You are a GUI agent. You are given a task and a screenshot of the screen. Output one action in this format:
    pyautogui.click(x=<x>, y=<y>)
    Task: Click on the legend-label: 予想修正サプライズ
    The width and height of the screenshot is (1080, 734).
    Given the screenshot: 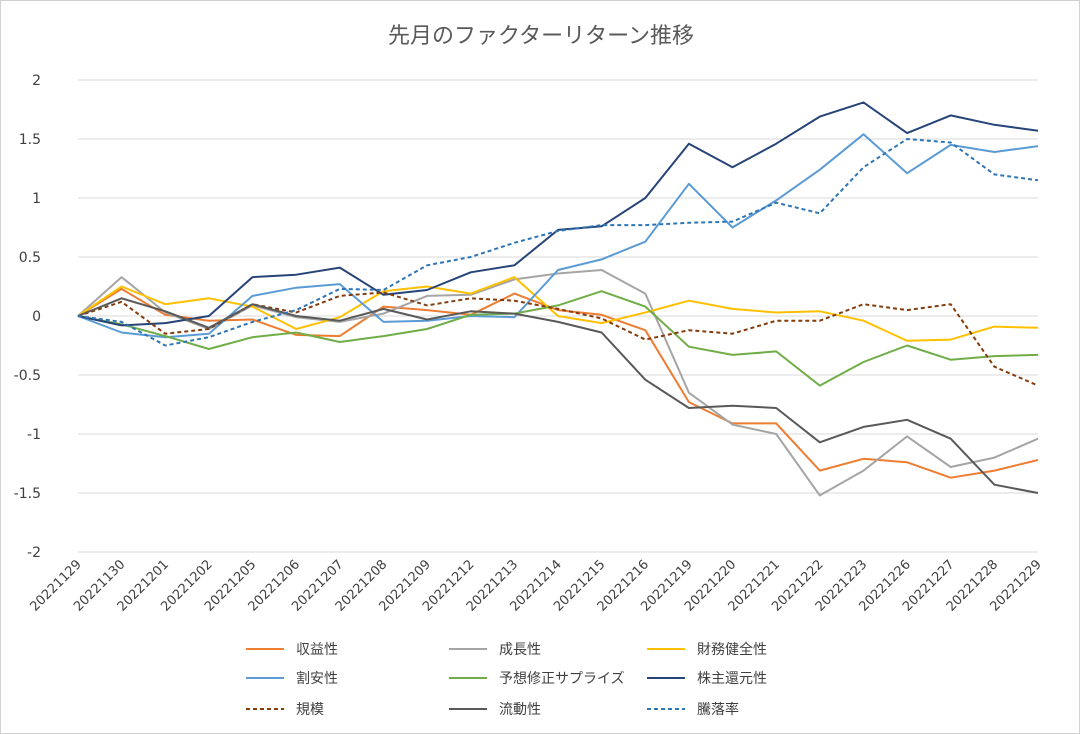 What is the action you would take?
    pyautogui.click(x=562, y=679)
    